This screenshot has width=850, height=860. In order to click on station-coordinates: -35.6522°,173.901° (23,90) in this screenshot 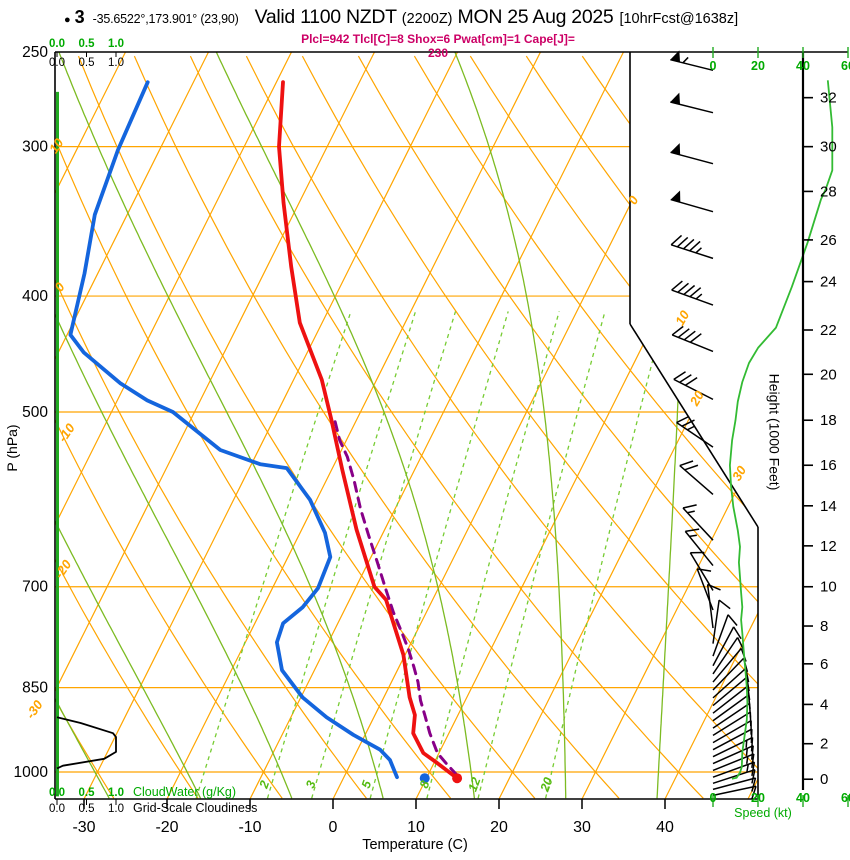, I will do `click(165, 19)`.